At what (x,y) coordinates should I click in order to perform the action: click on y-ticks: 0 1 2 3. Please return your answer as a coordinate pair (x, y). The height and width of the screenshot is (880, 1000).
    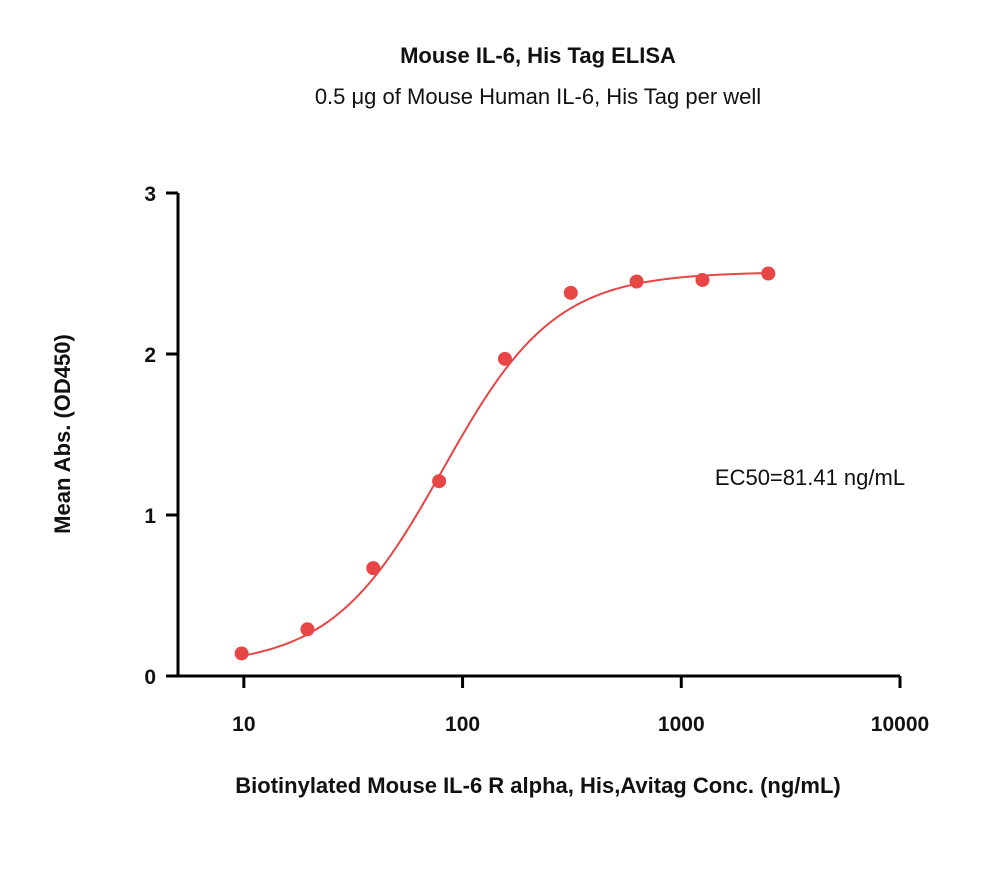
    Looking at the image, I should click on (161, 436).